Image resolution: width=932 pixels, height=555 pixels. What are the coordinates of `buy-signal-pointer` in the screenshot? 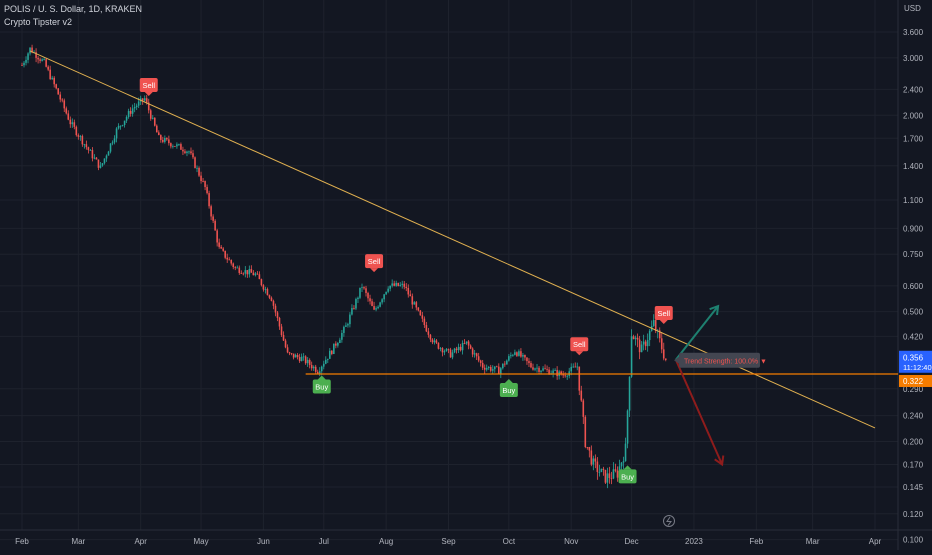 It's located at (321, 377).